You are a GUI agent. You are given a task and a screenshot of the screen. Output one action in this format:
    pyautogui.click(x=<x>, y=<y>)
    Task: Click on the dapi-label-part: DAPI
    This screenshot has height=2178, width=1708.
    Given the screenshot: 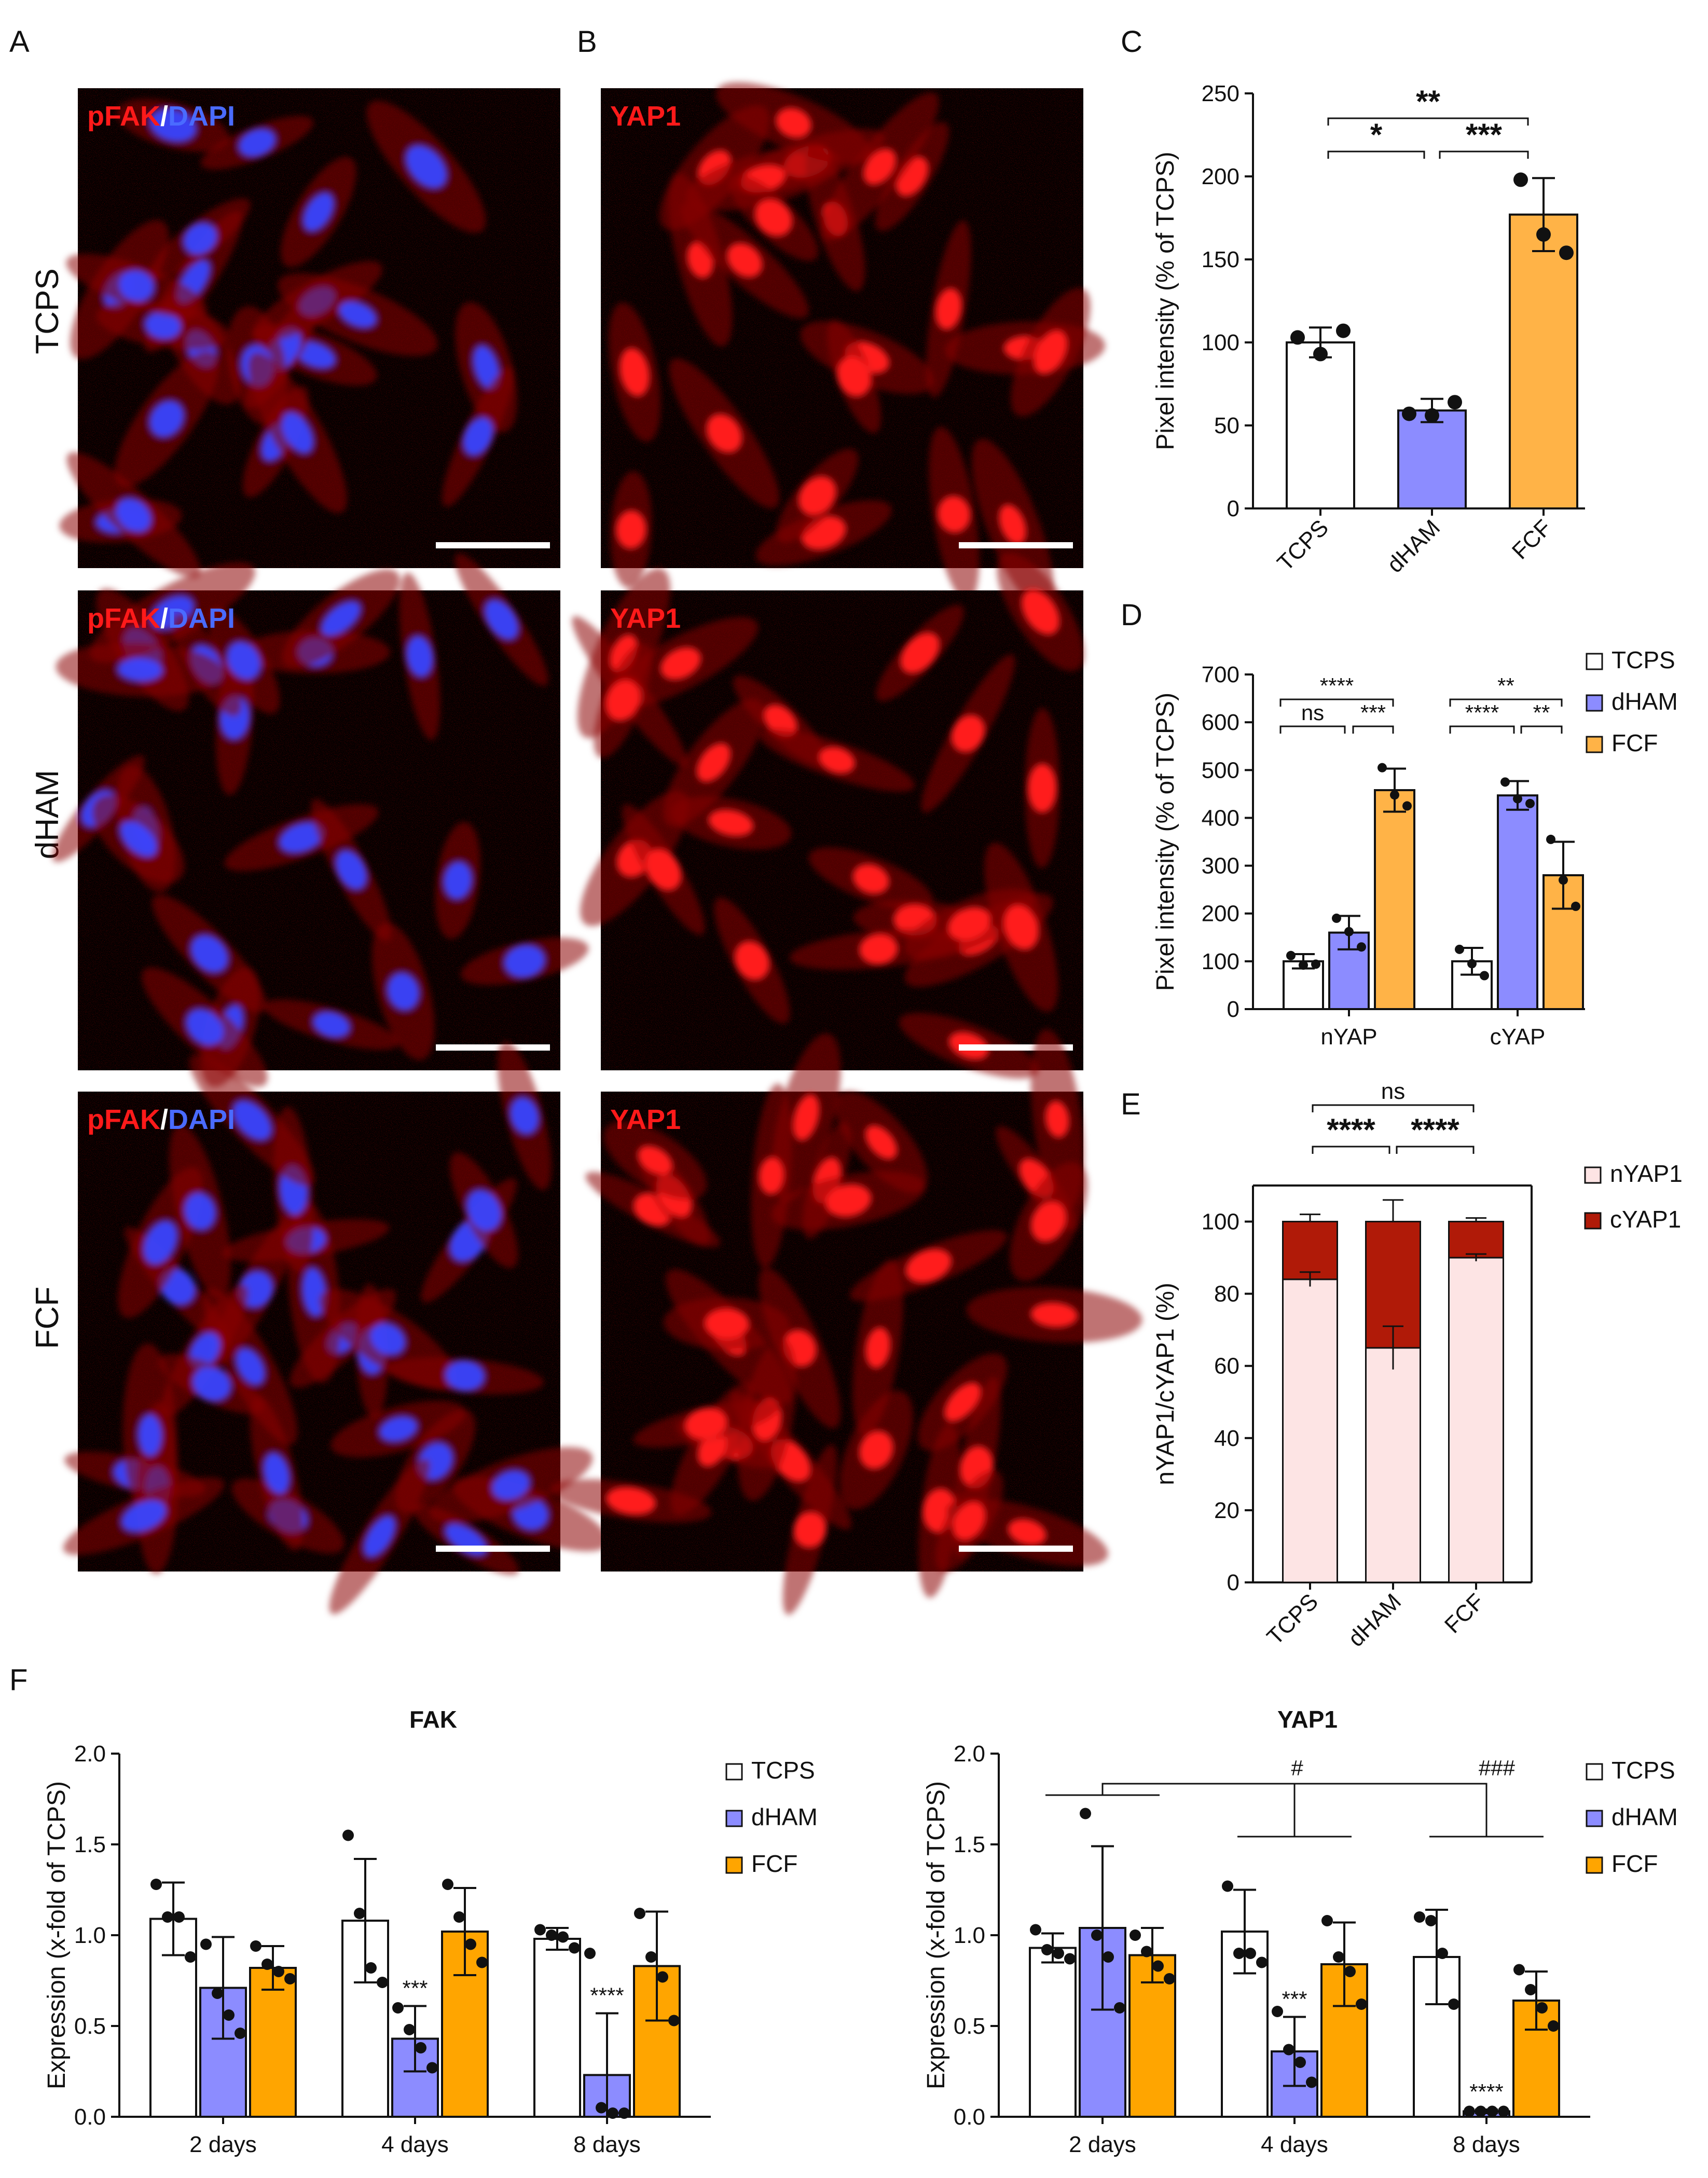 What is the action you would take?
    pyautogui.click(x=201, y=116)
    